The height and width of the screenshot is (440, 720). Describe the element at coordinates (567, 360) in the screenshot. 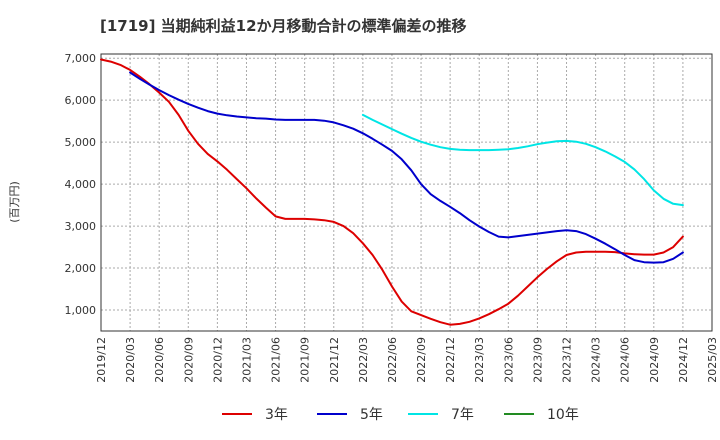

I see `x-tick-label: 2023/12` at that location.